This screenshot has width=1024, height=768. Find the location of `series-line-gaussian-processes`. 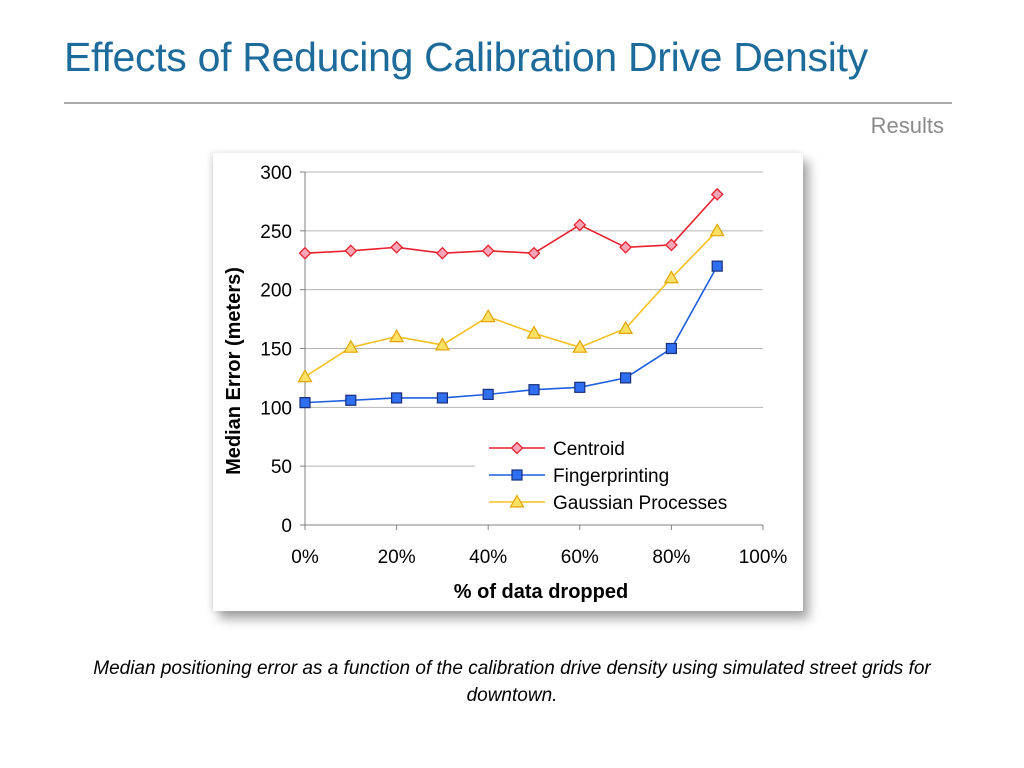

series-line-gaussian-processes is located at coordinates (511, 304).